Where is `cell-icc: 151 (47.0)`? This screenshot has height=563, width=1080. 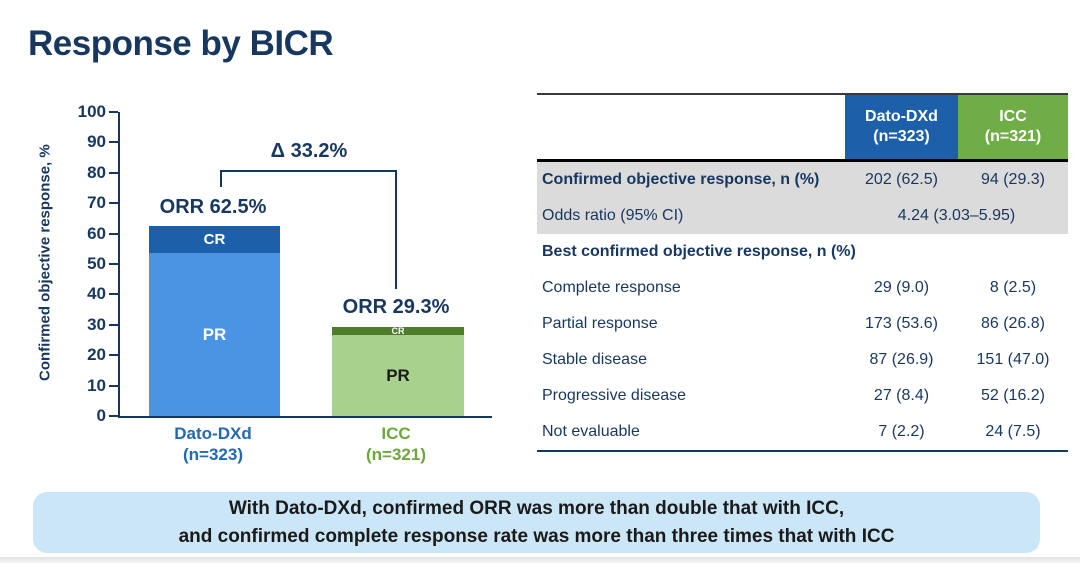 cell-icc: 151 (47.0) is located at coordinates (1013, 359).